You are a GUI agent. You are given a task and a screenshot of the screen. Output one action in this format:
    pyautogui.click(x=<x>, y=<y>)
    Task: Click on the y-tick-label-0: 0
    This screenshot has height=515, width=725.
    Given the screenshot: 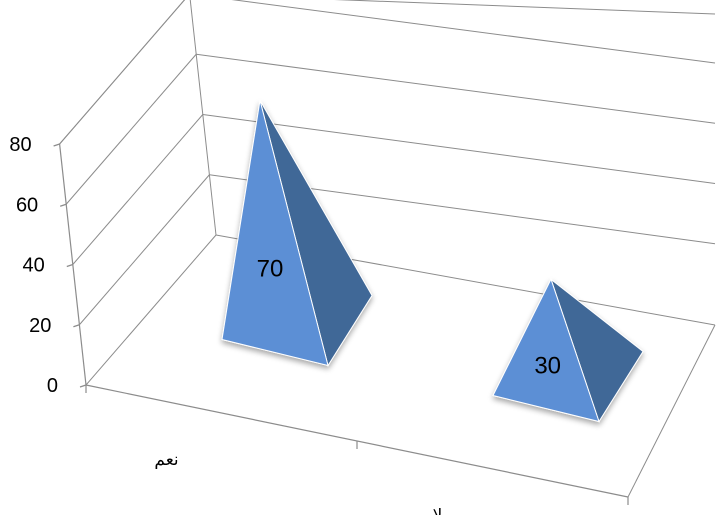 What is the action you would take?
    pyautogui.click(x=52, y=386)
    